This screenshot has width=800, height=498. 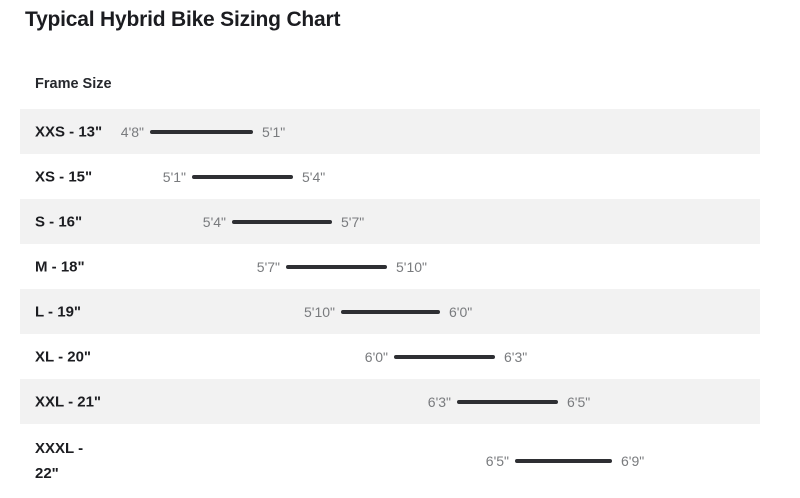 What do you see at coordinates (390, 131) in the screenshot?
I see `table-row: XXS - 13" 4'8" 5'1"` at bounding box center [390, 131].